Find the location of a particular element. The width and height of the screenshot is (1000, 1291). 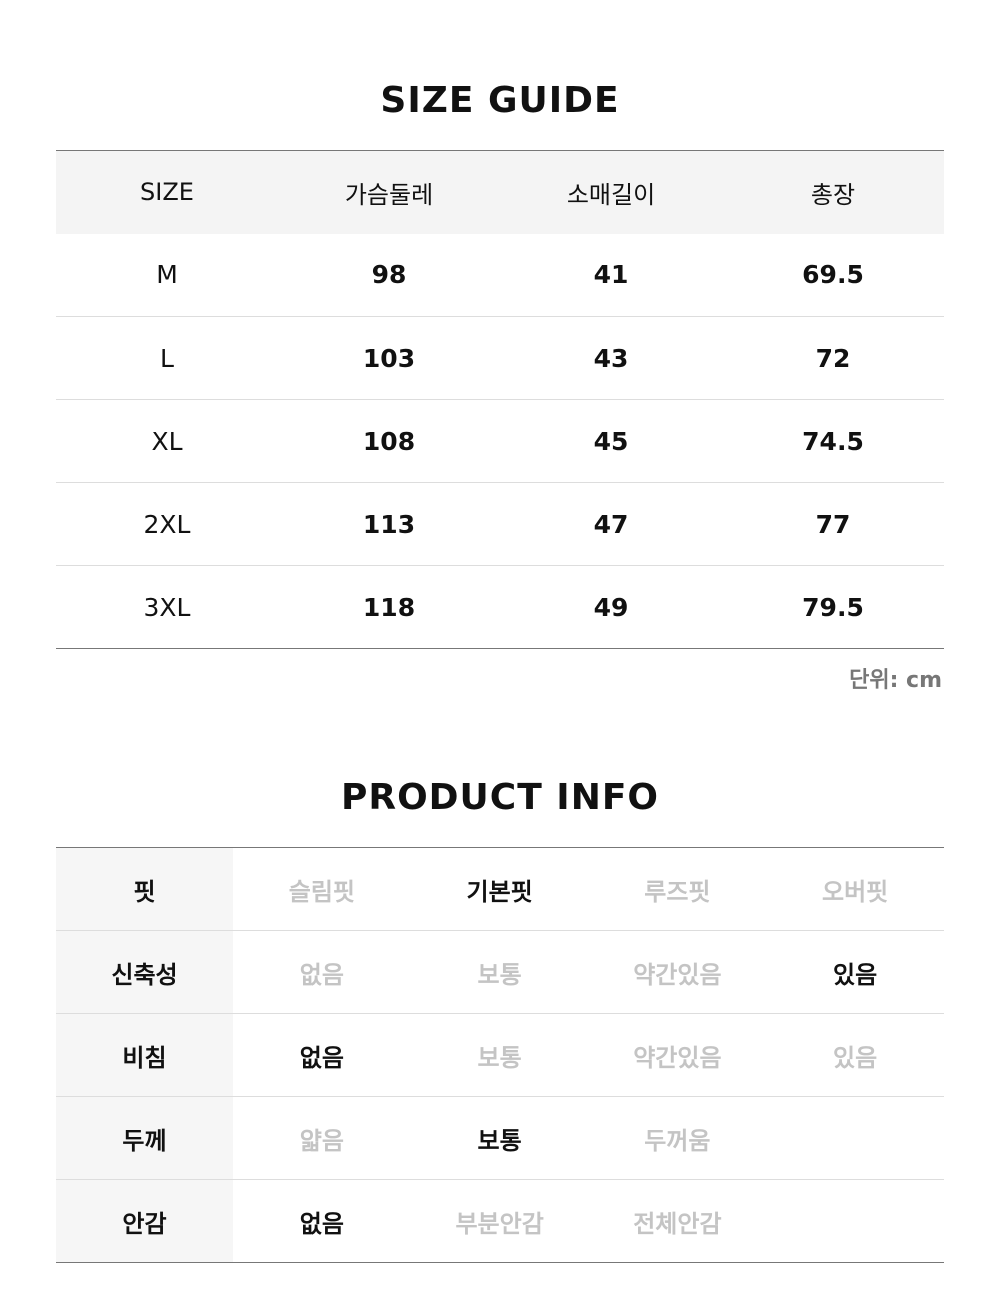

table-row: M 98 41 69.5 is located at coordinates (500, 275).